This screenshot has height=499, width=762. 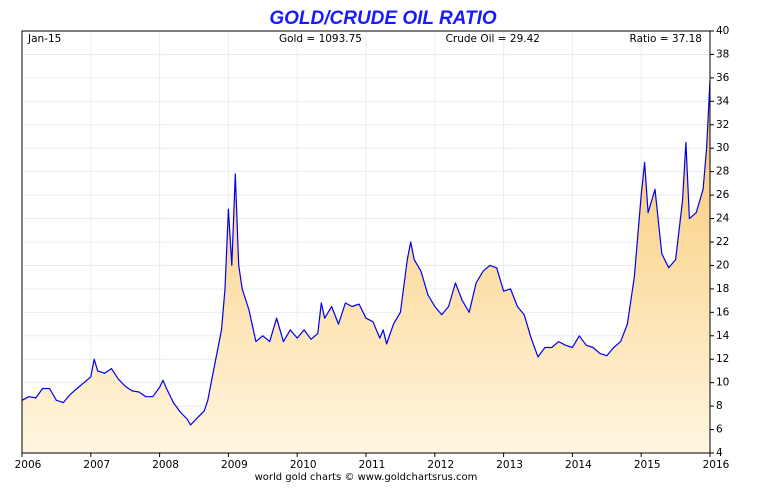 What do you see at coordinates (723, 336) in the screenshot?
I see `y-tick-label: 14` at bounding box center [723, 336].